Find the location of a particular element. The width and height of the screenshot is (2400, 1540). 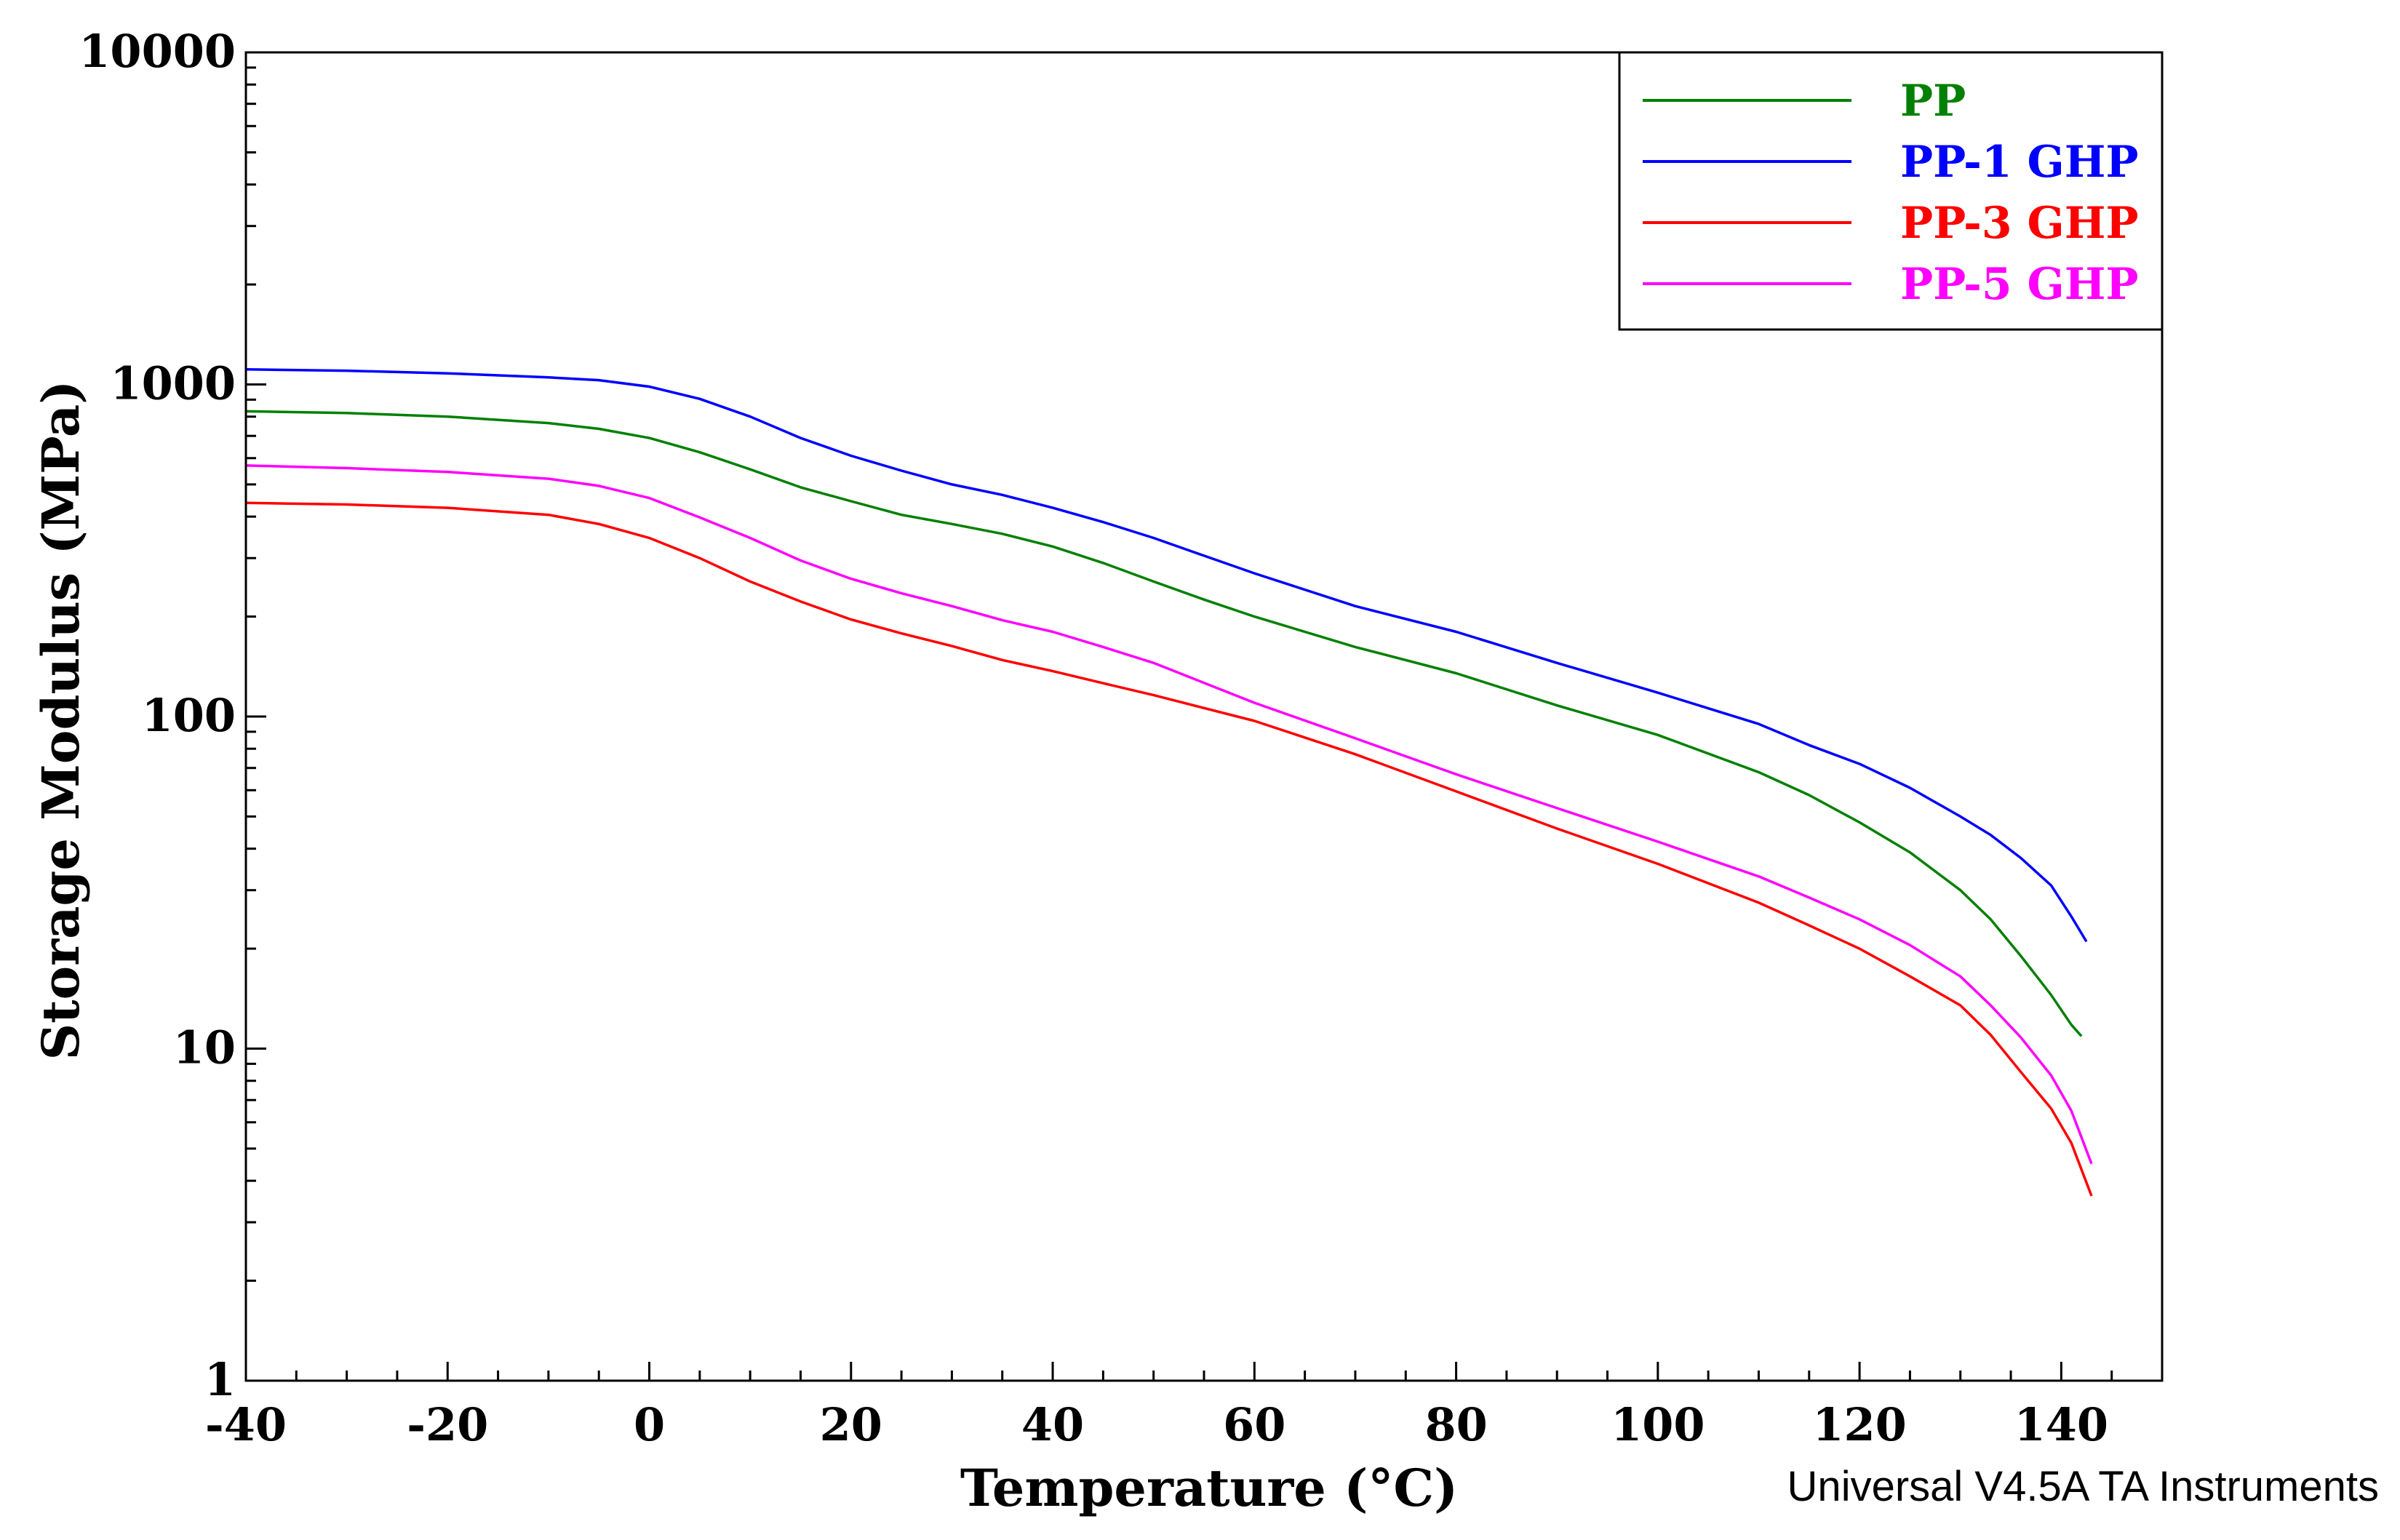

y-tick-label: 1 is located at coordinates (220, 1379).